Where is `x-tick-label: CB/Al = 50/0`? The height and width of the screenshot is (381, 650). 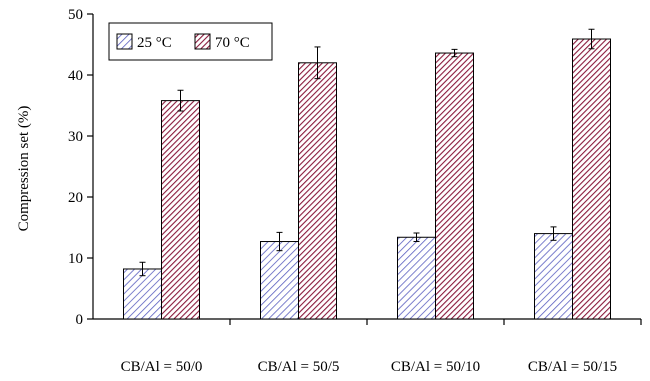 x-tick-label: CB/Al = 50/0 is located at coordinates (162, 367).